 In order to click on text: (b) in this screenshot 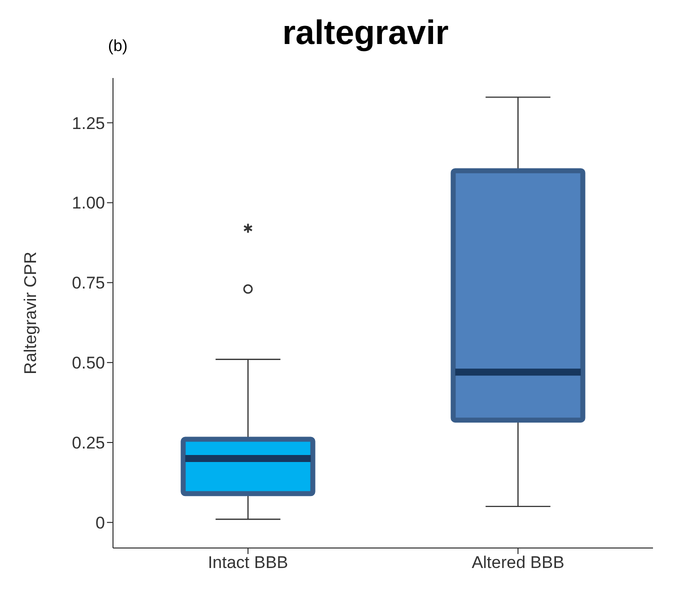, I will do `click(118, 47)`.